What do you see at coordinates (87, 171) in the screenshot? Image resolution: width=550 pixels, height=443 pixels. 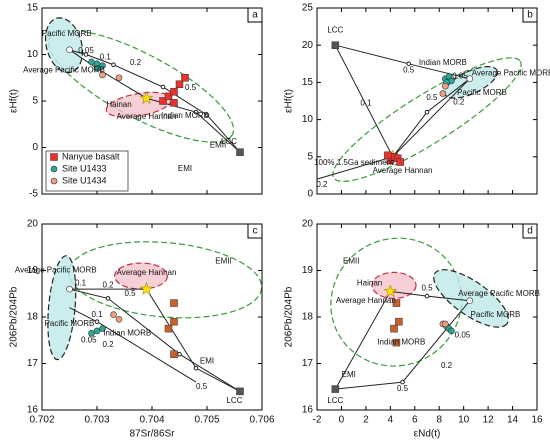 I see `legend-box` at bounding box center [87, 171].